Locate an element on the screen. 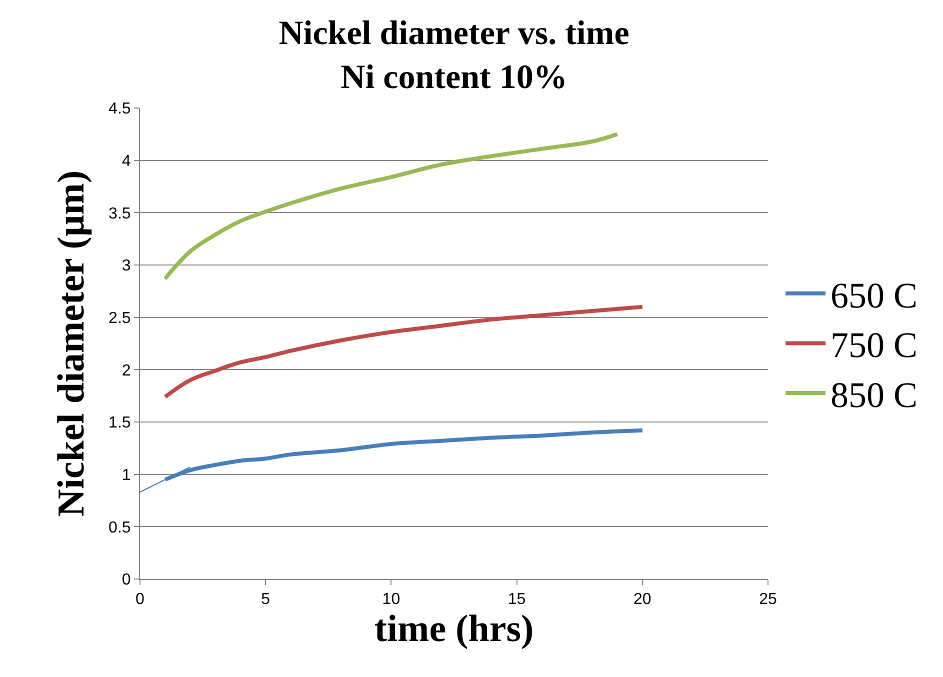 The width and height of the screenshot is (943, 677). legend-label: 850 C is located at coordinates (874, 395).